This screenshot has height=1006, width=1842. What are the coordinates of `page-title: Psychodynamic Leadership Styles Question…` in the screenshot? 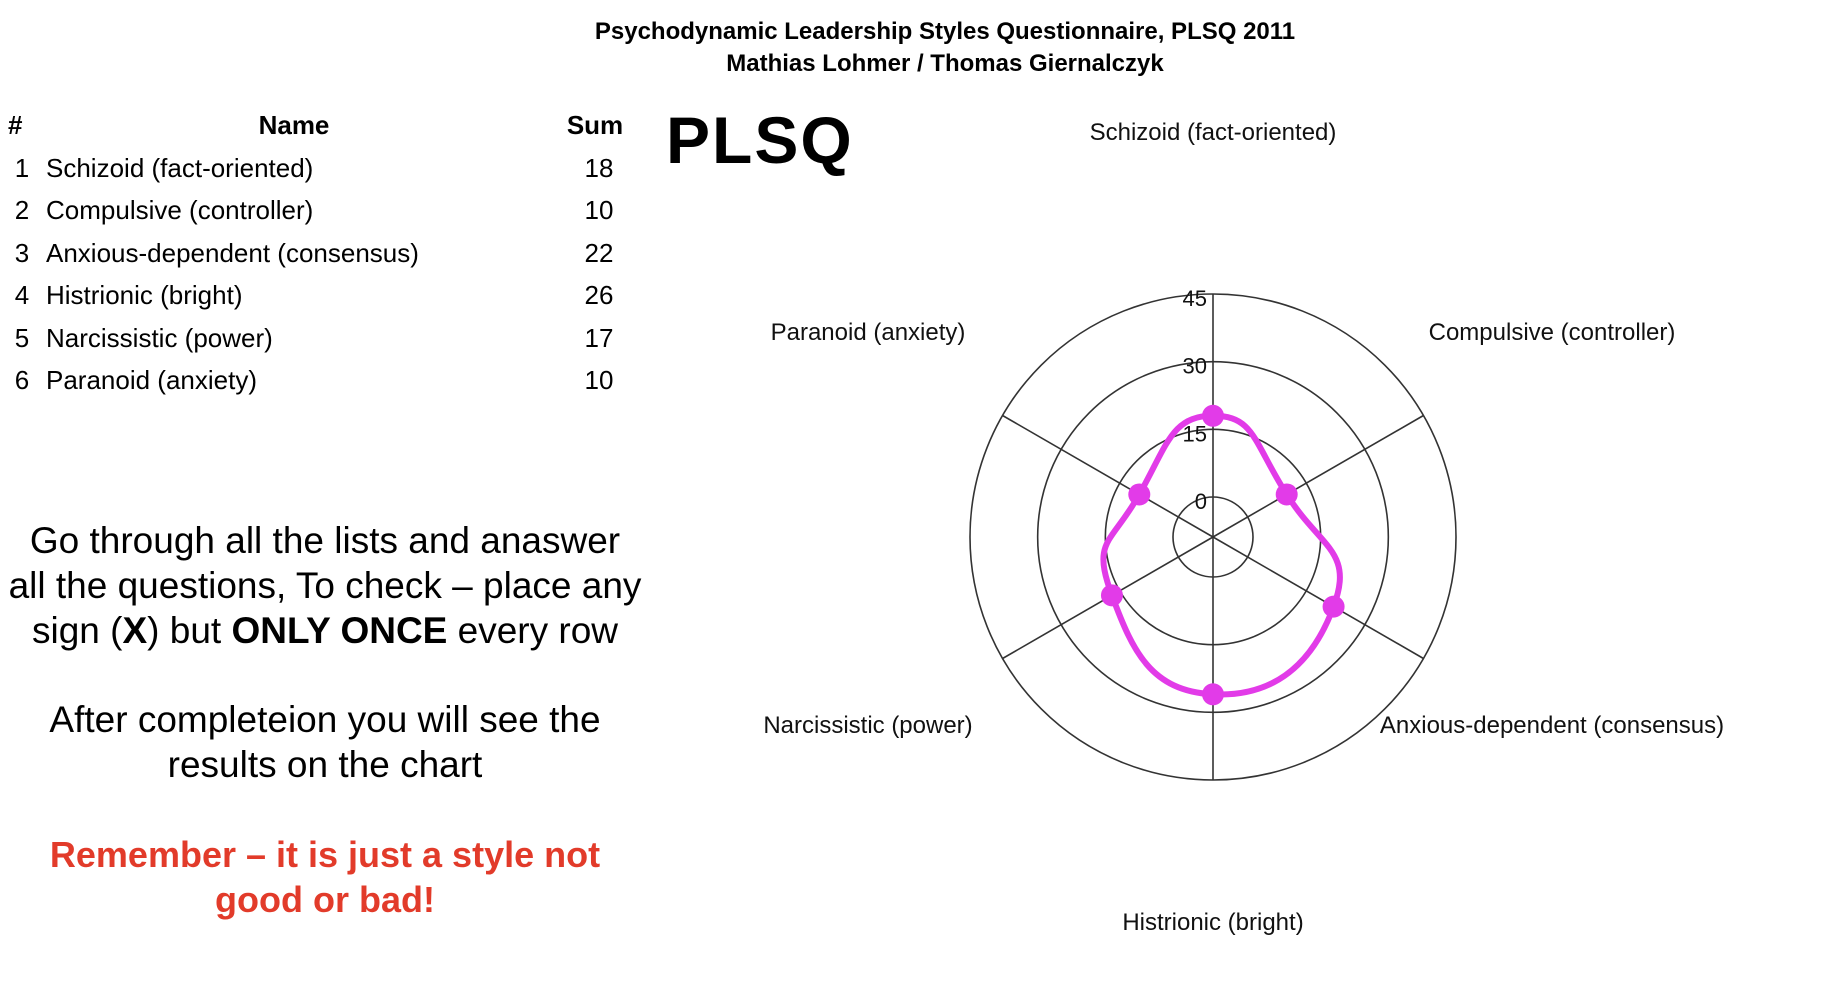 It's located at (945, 31).